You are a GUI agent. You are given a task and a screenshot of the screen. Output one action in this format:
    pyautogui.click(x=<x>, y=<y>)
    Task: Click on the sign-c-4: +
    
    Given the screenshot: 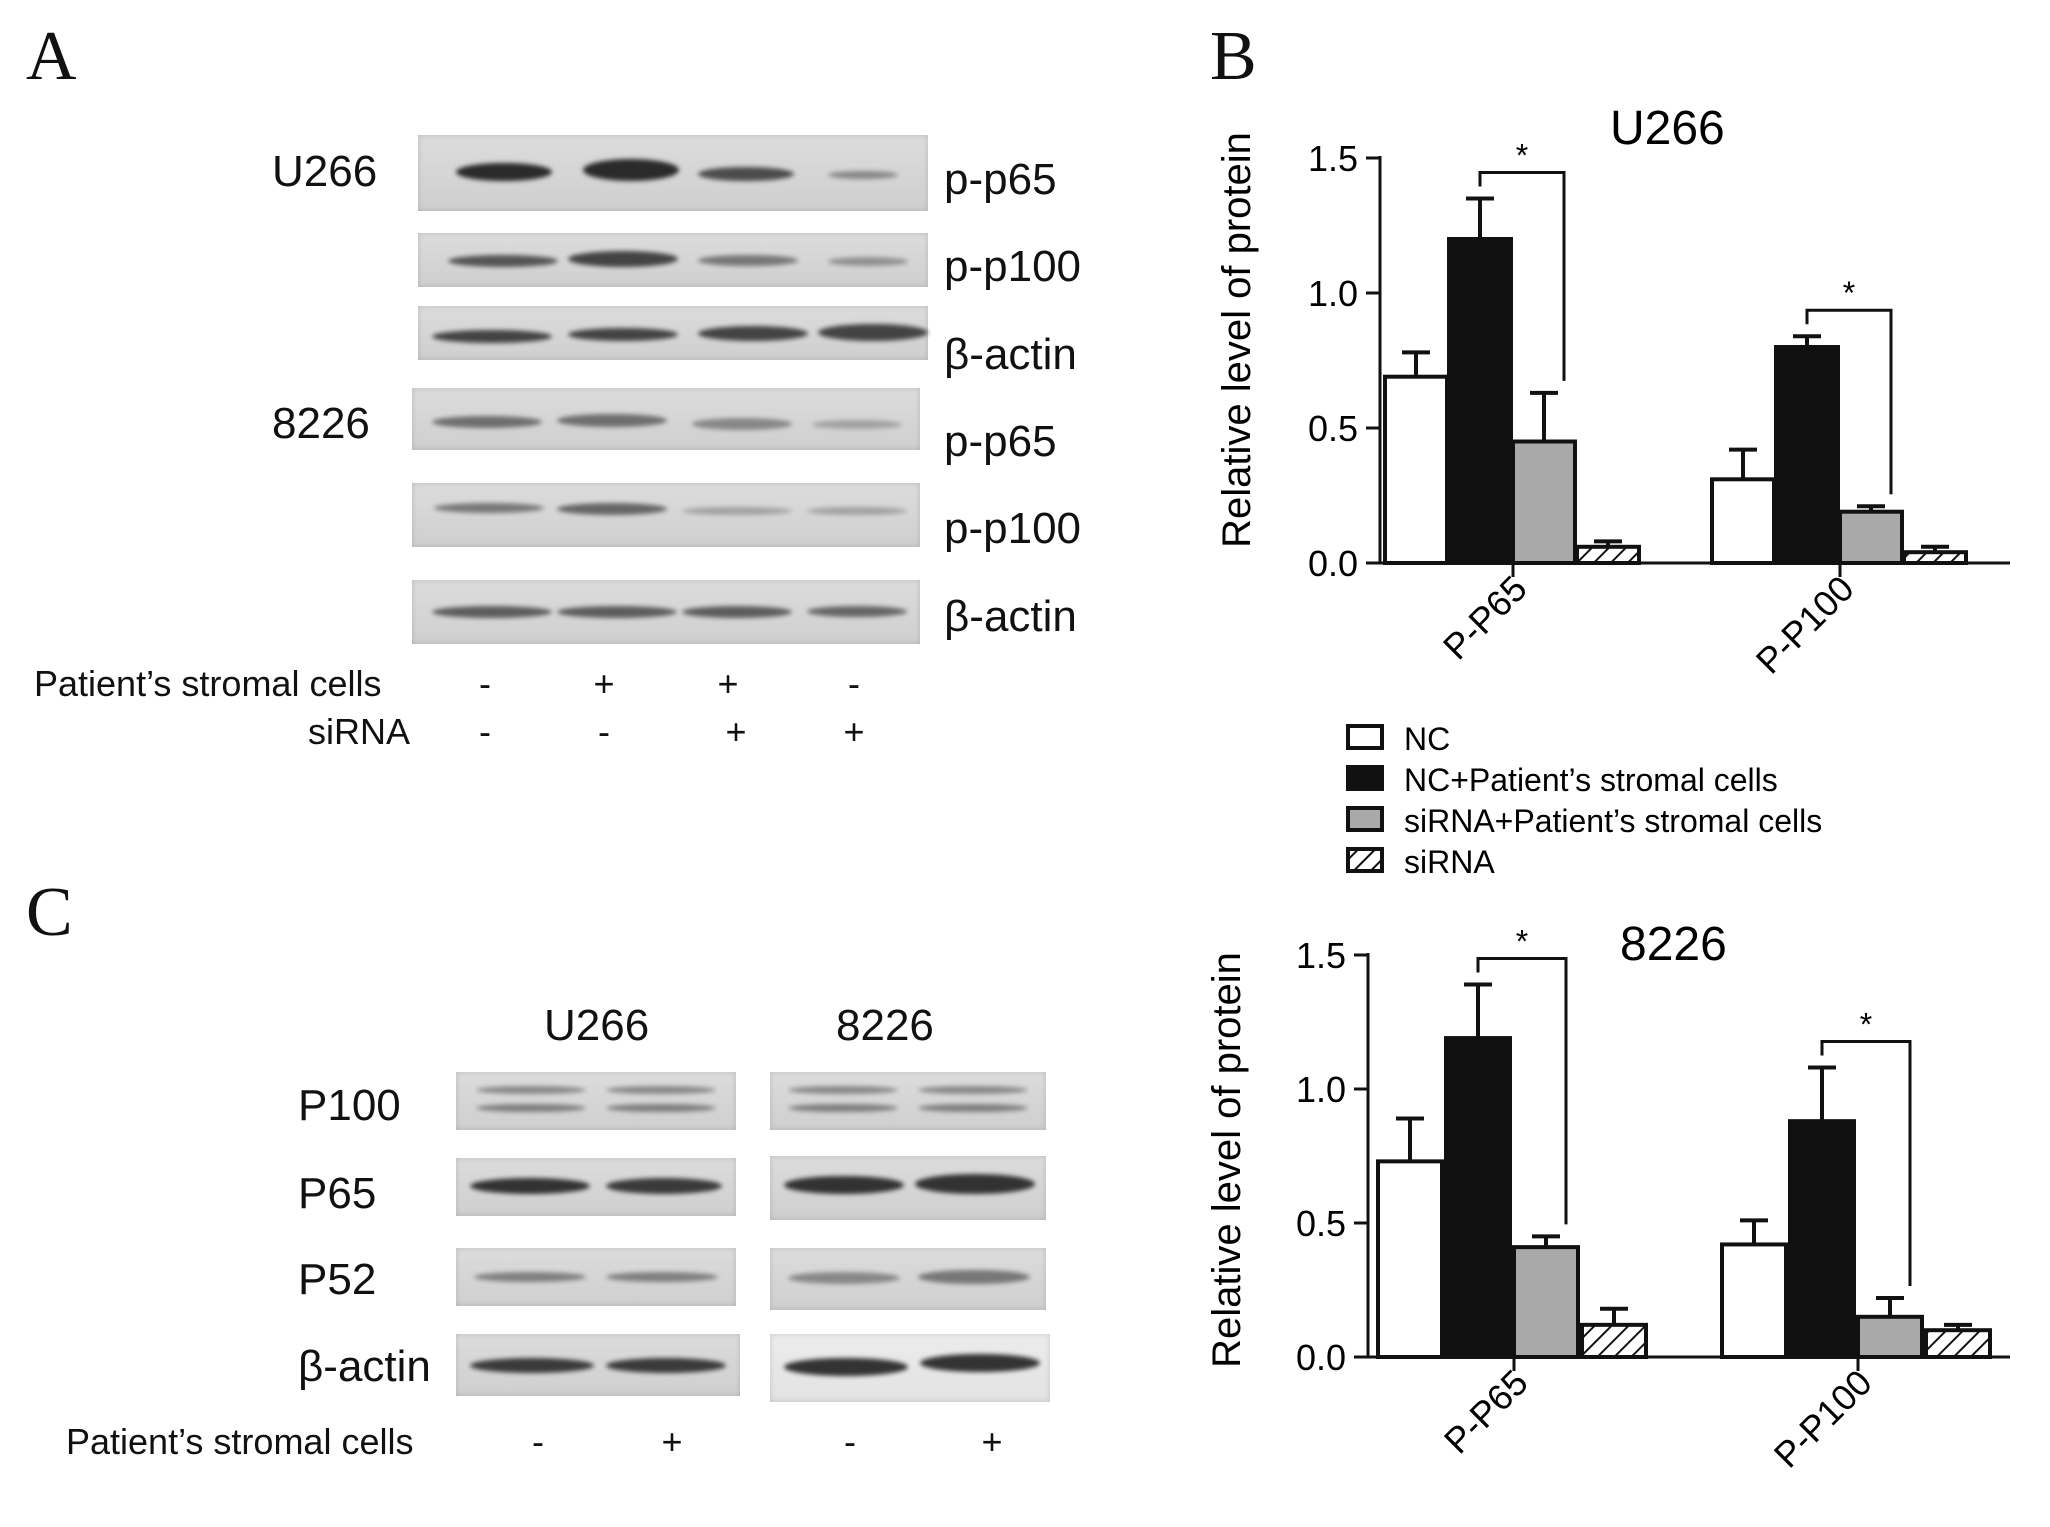 What is the action you would take?
    pyautogui.click(x=992, y=1441)
    